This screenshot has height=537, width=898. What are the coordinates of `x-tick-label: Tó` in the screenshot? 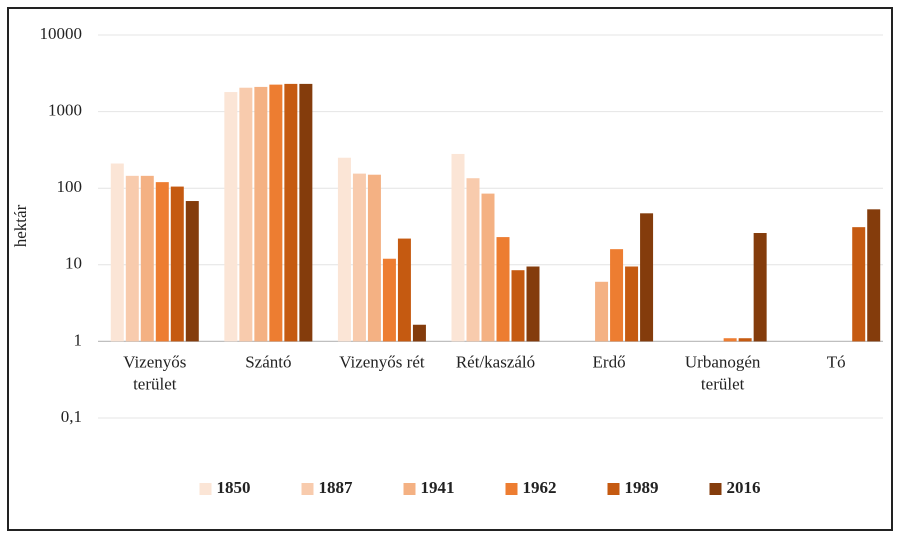 It's located at (836, 361).